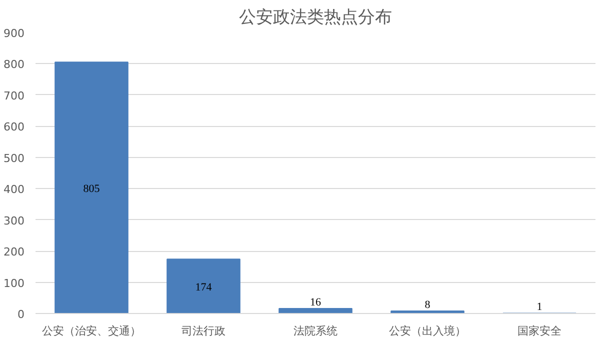 This screenshot has width=605, height=340. What do you see at coordinates (14, 65) in the screenshot?
I see `y-tick-label: 800` at bounding box center [14, 65].